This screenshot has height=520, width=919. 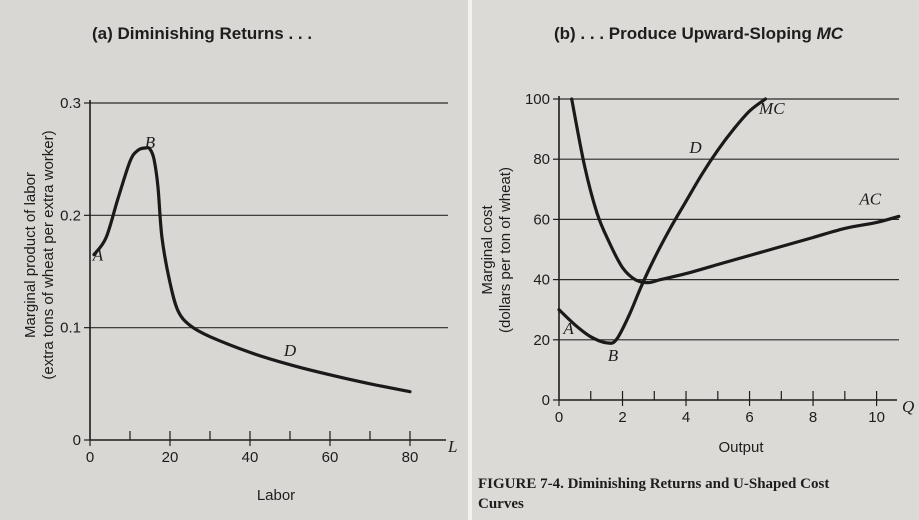 What do you see at coordinates (869, 198) in the screenshot?
I see `point-label-ac: AC` at bounding box center [869, 198].